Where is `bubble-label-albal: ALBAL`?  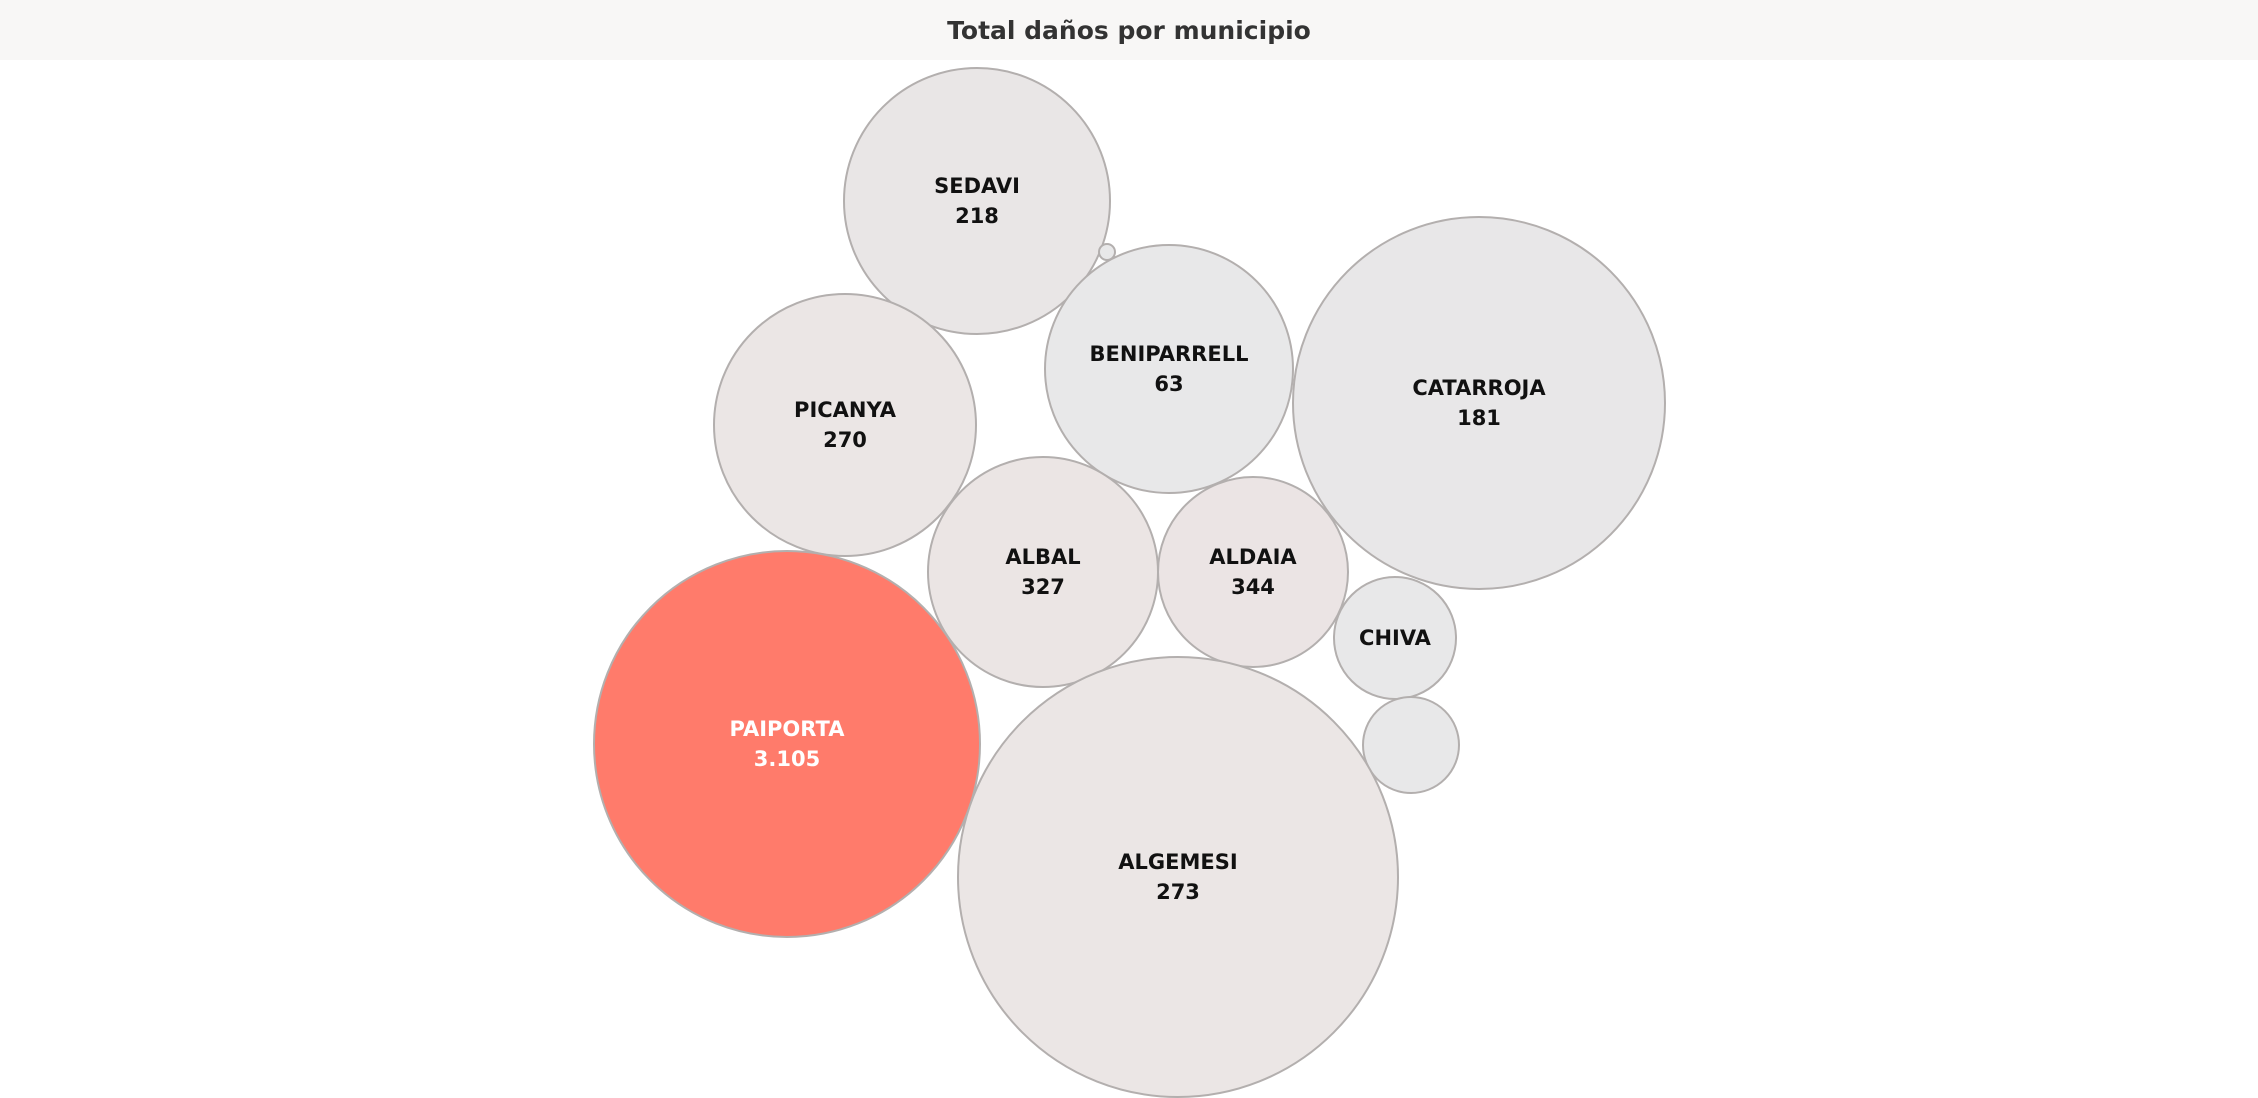
bubble-label-albal: ALBAL is located at coordinates (1042, 557).